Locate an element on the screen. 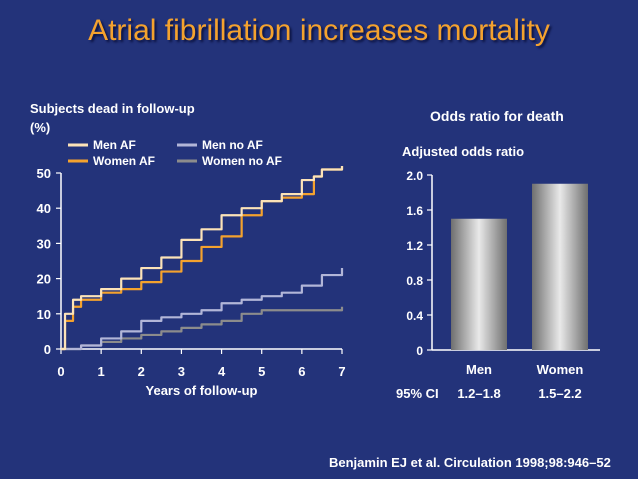 This screenshot has height=479, width=638. line-chart-y-tick-label: 50 is located at coordinates (44, 173).